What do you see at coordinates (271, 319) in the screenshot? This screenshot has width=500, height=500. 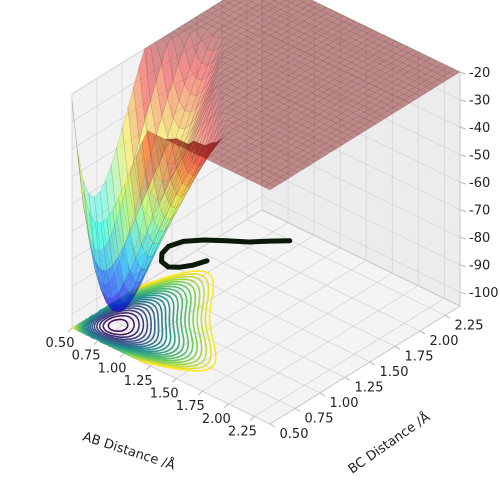 I see `grid-x-floor` at bounding box center [271, 319].